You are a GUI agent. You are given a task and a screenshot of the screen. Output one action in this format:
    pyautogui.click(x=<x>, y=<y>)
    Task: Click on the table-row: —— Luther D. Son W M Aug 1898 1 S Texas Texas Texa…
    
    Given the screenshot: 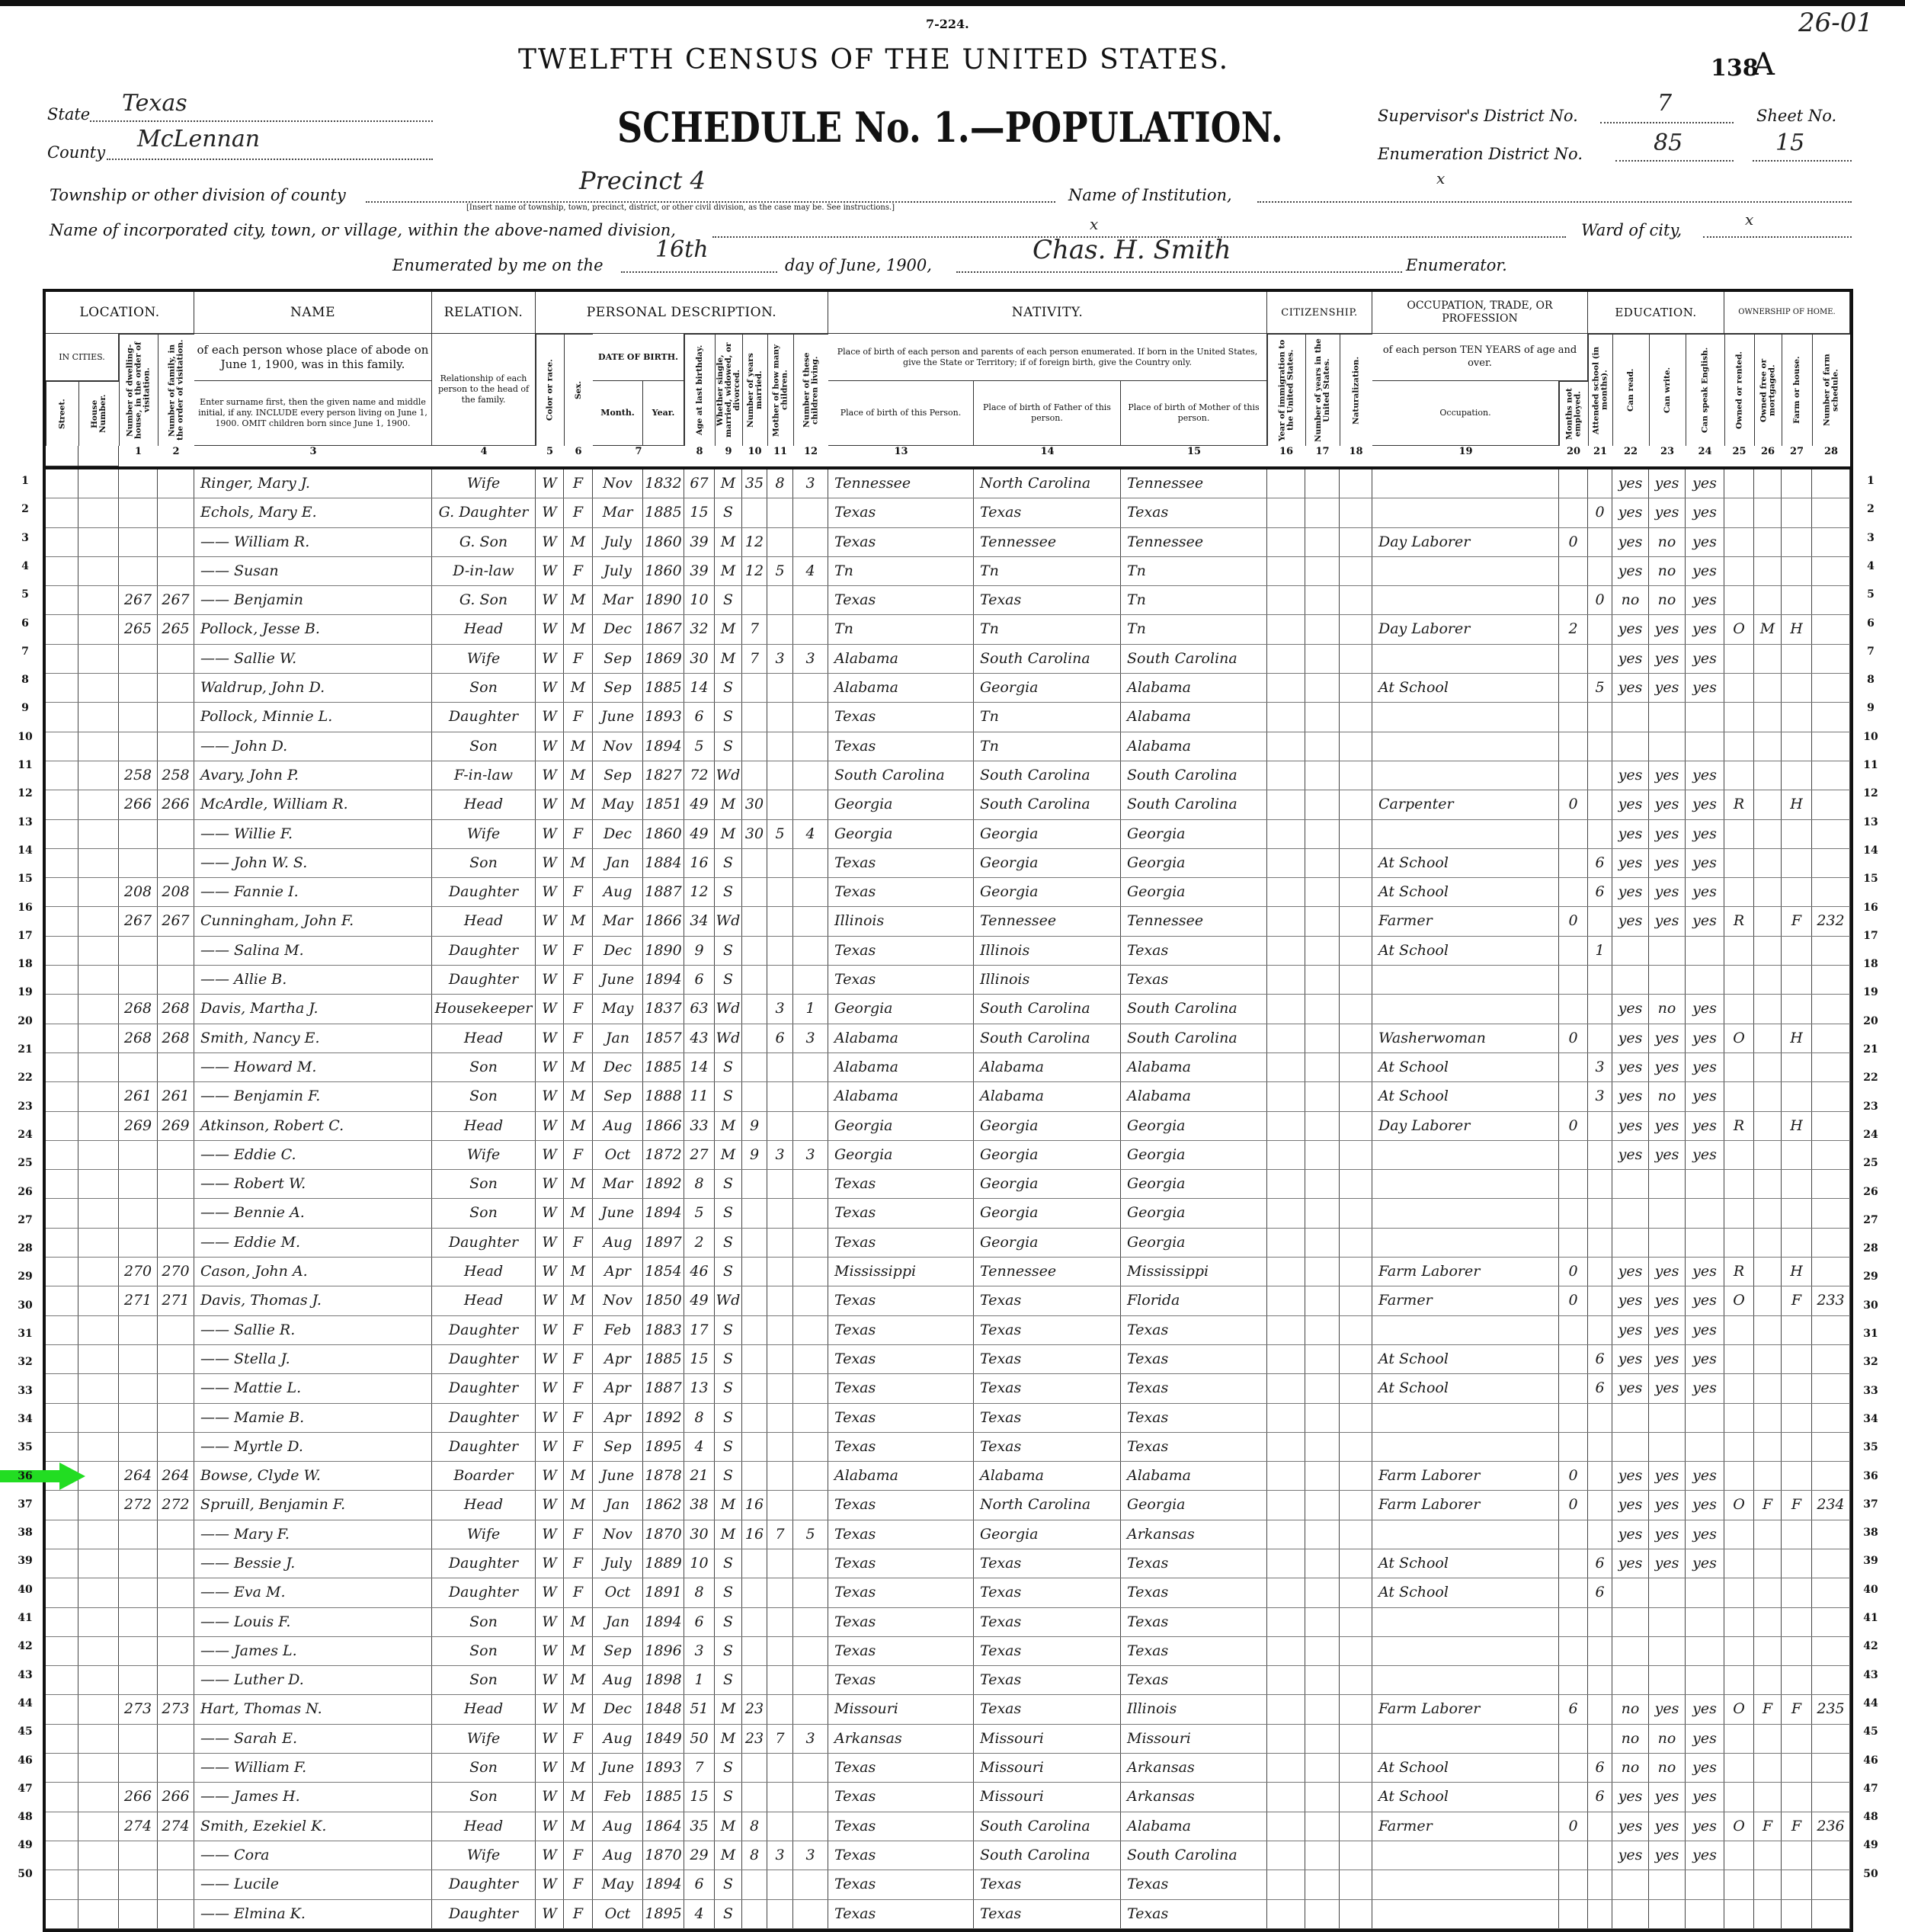 What is the action you would take?
    pyautogui.click(x=948, y=1681)
    